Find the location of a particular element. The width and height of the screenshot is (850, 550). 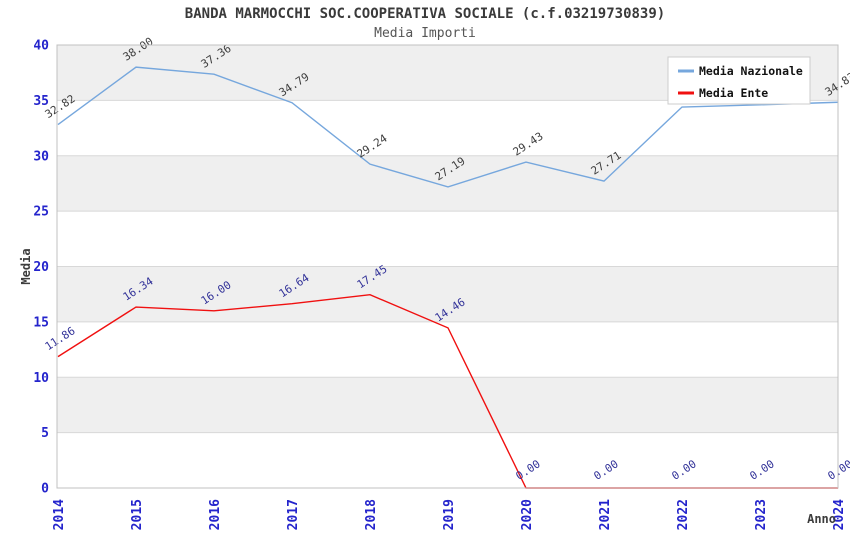

x-tick-label: 2016 is located at coordinates (215, 514).